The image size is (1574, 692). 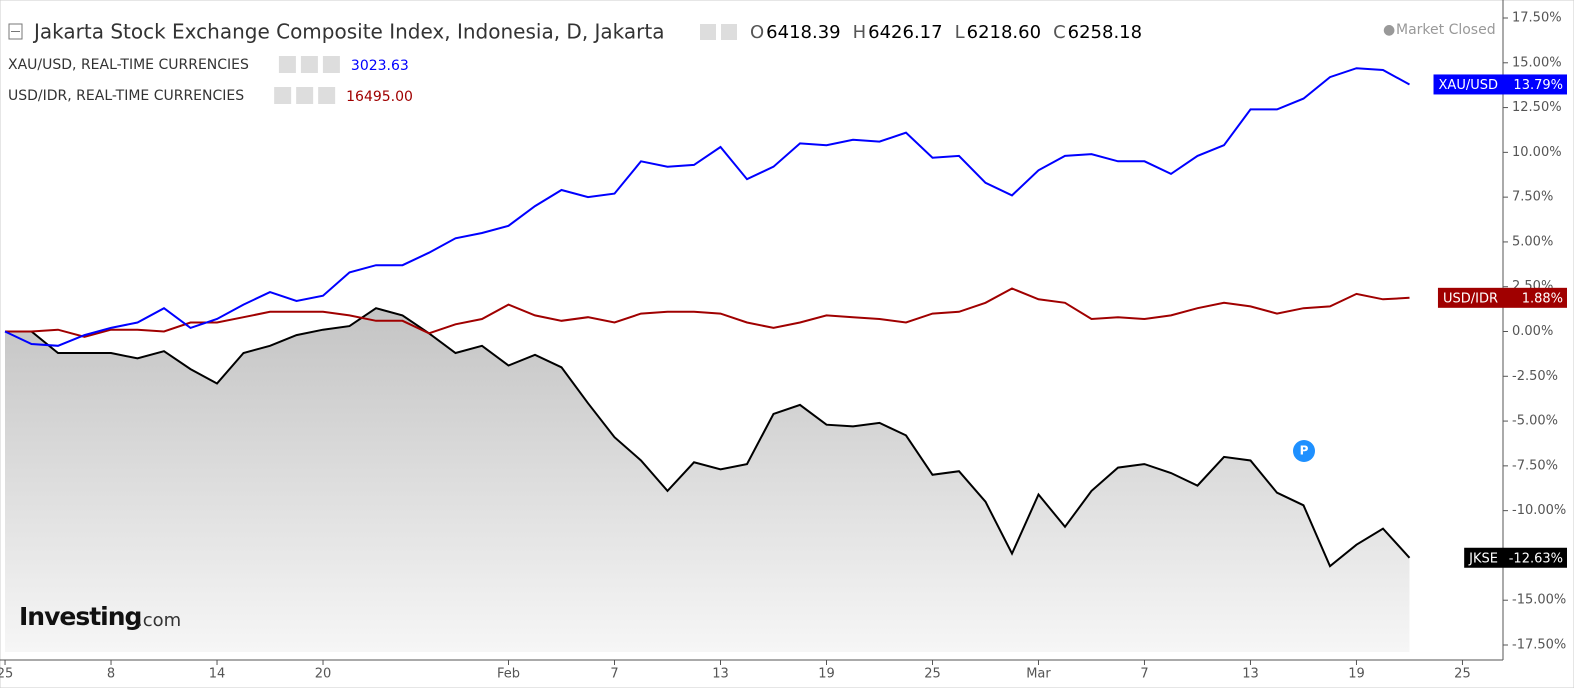 I want to click on badge-text: P, so click(x=1304, y=451).